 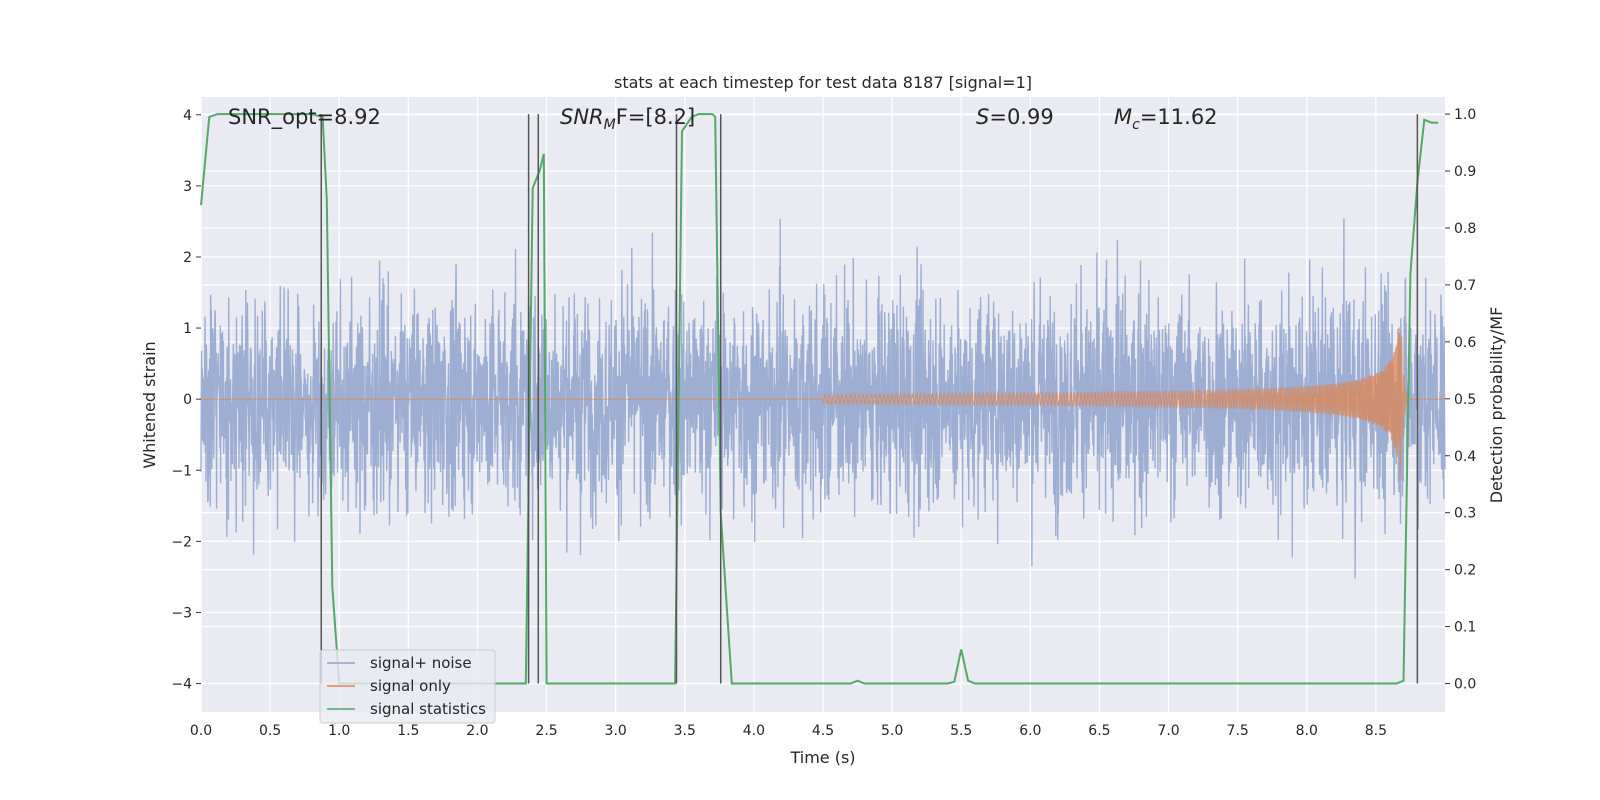 I want to click on x-tick-label: 2.5, so click(x=546, y=731).